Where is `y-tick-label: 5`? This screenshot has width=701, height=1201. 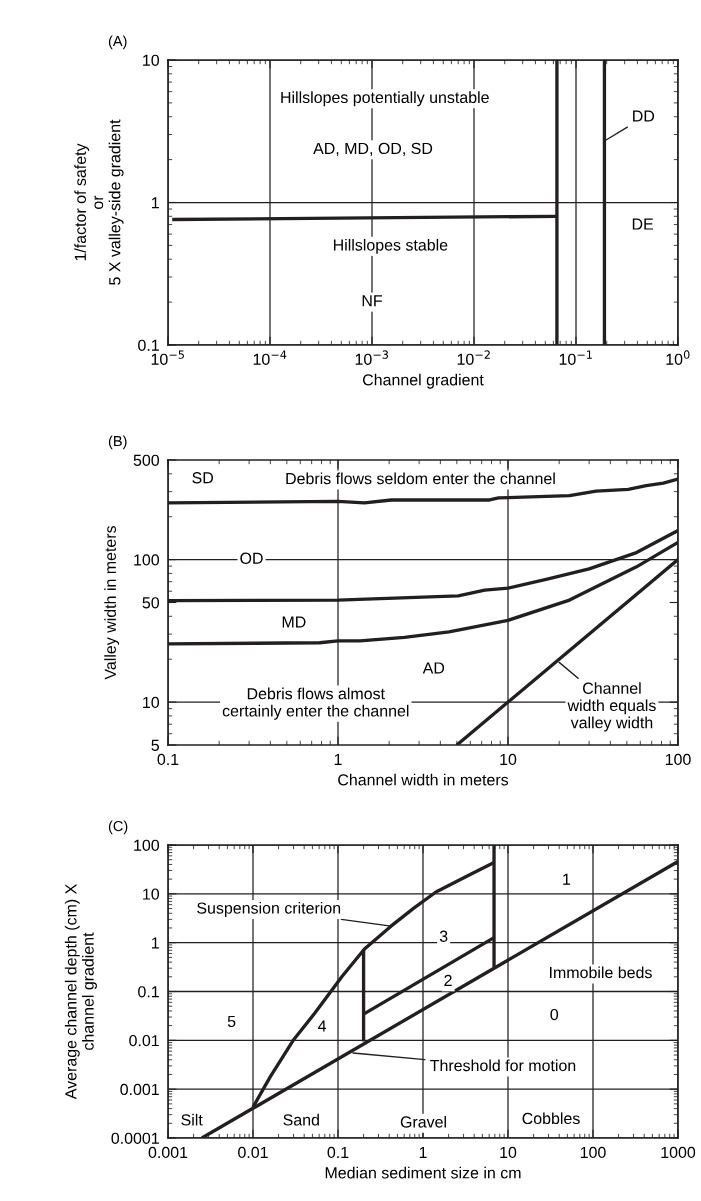 y-tick-label: 5 is located at coordinates (155, 745).